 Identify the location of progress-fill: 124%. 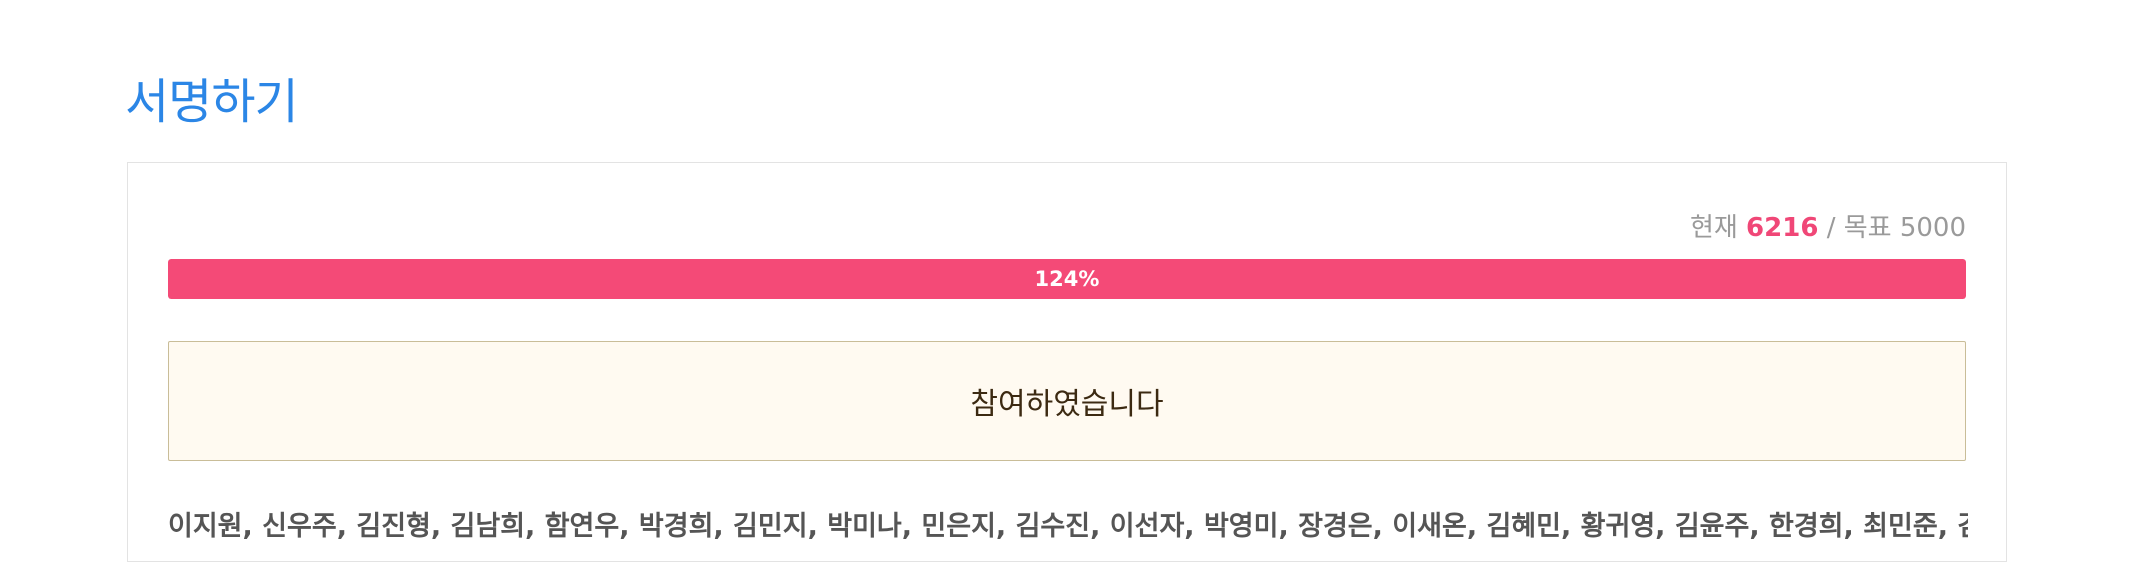
(1067, 279).